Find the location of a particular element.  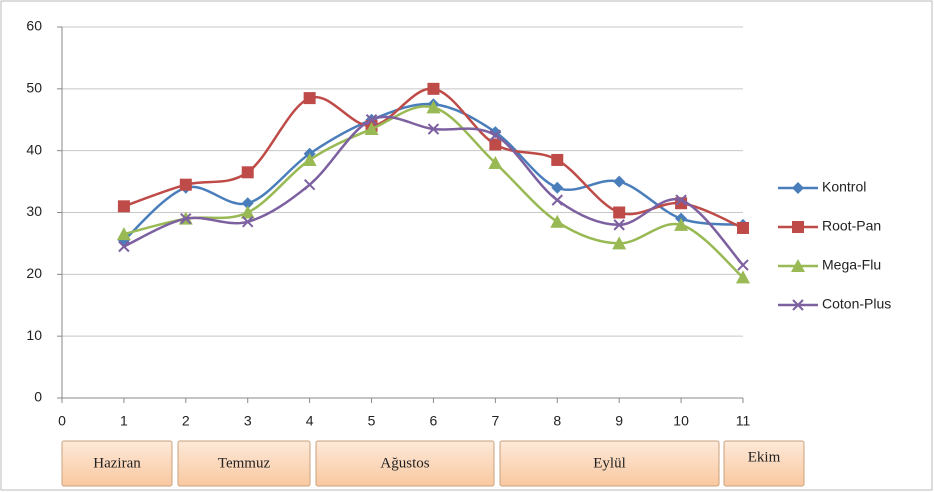

month-label: Haziran is located at coordinates (117, 463).